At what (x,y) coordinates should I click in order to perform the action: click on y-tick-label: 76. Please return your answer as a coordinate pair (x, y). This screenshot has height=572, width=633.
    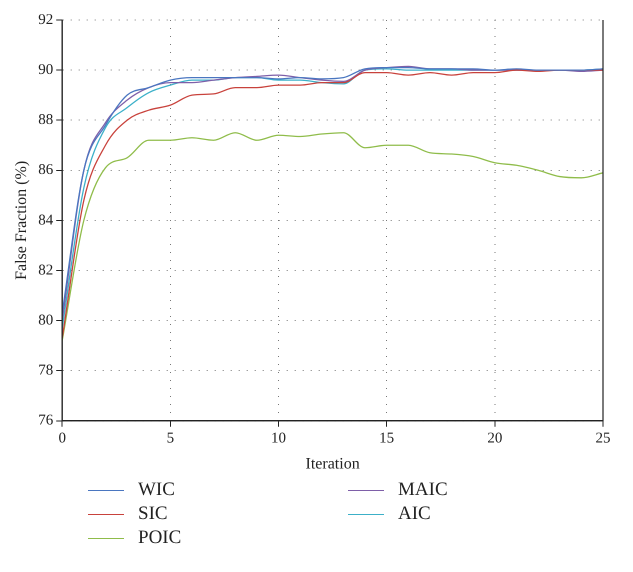
    Looking at the image, I should click on (46, 420).